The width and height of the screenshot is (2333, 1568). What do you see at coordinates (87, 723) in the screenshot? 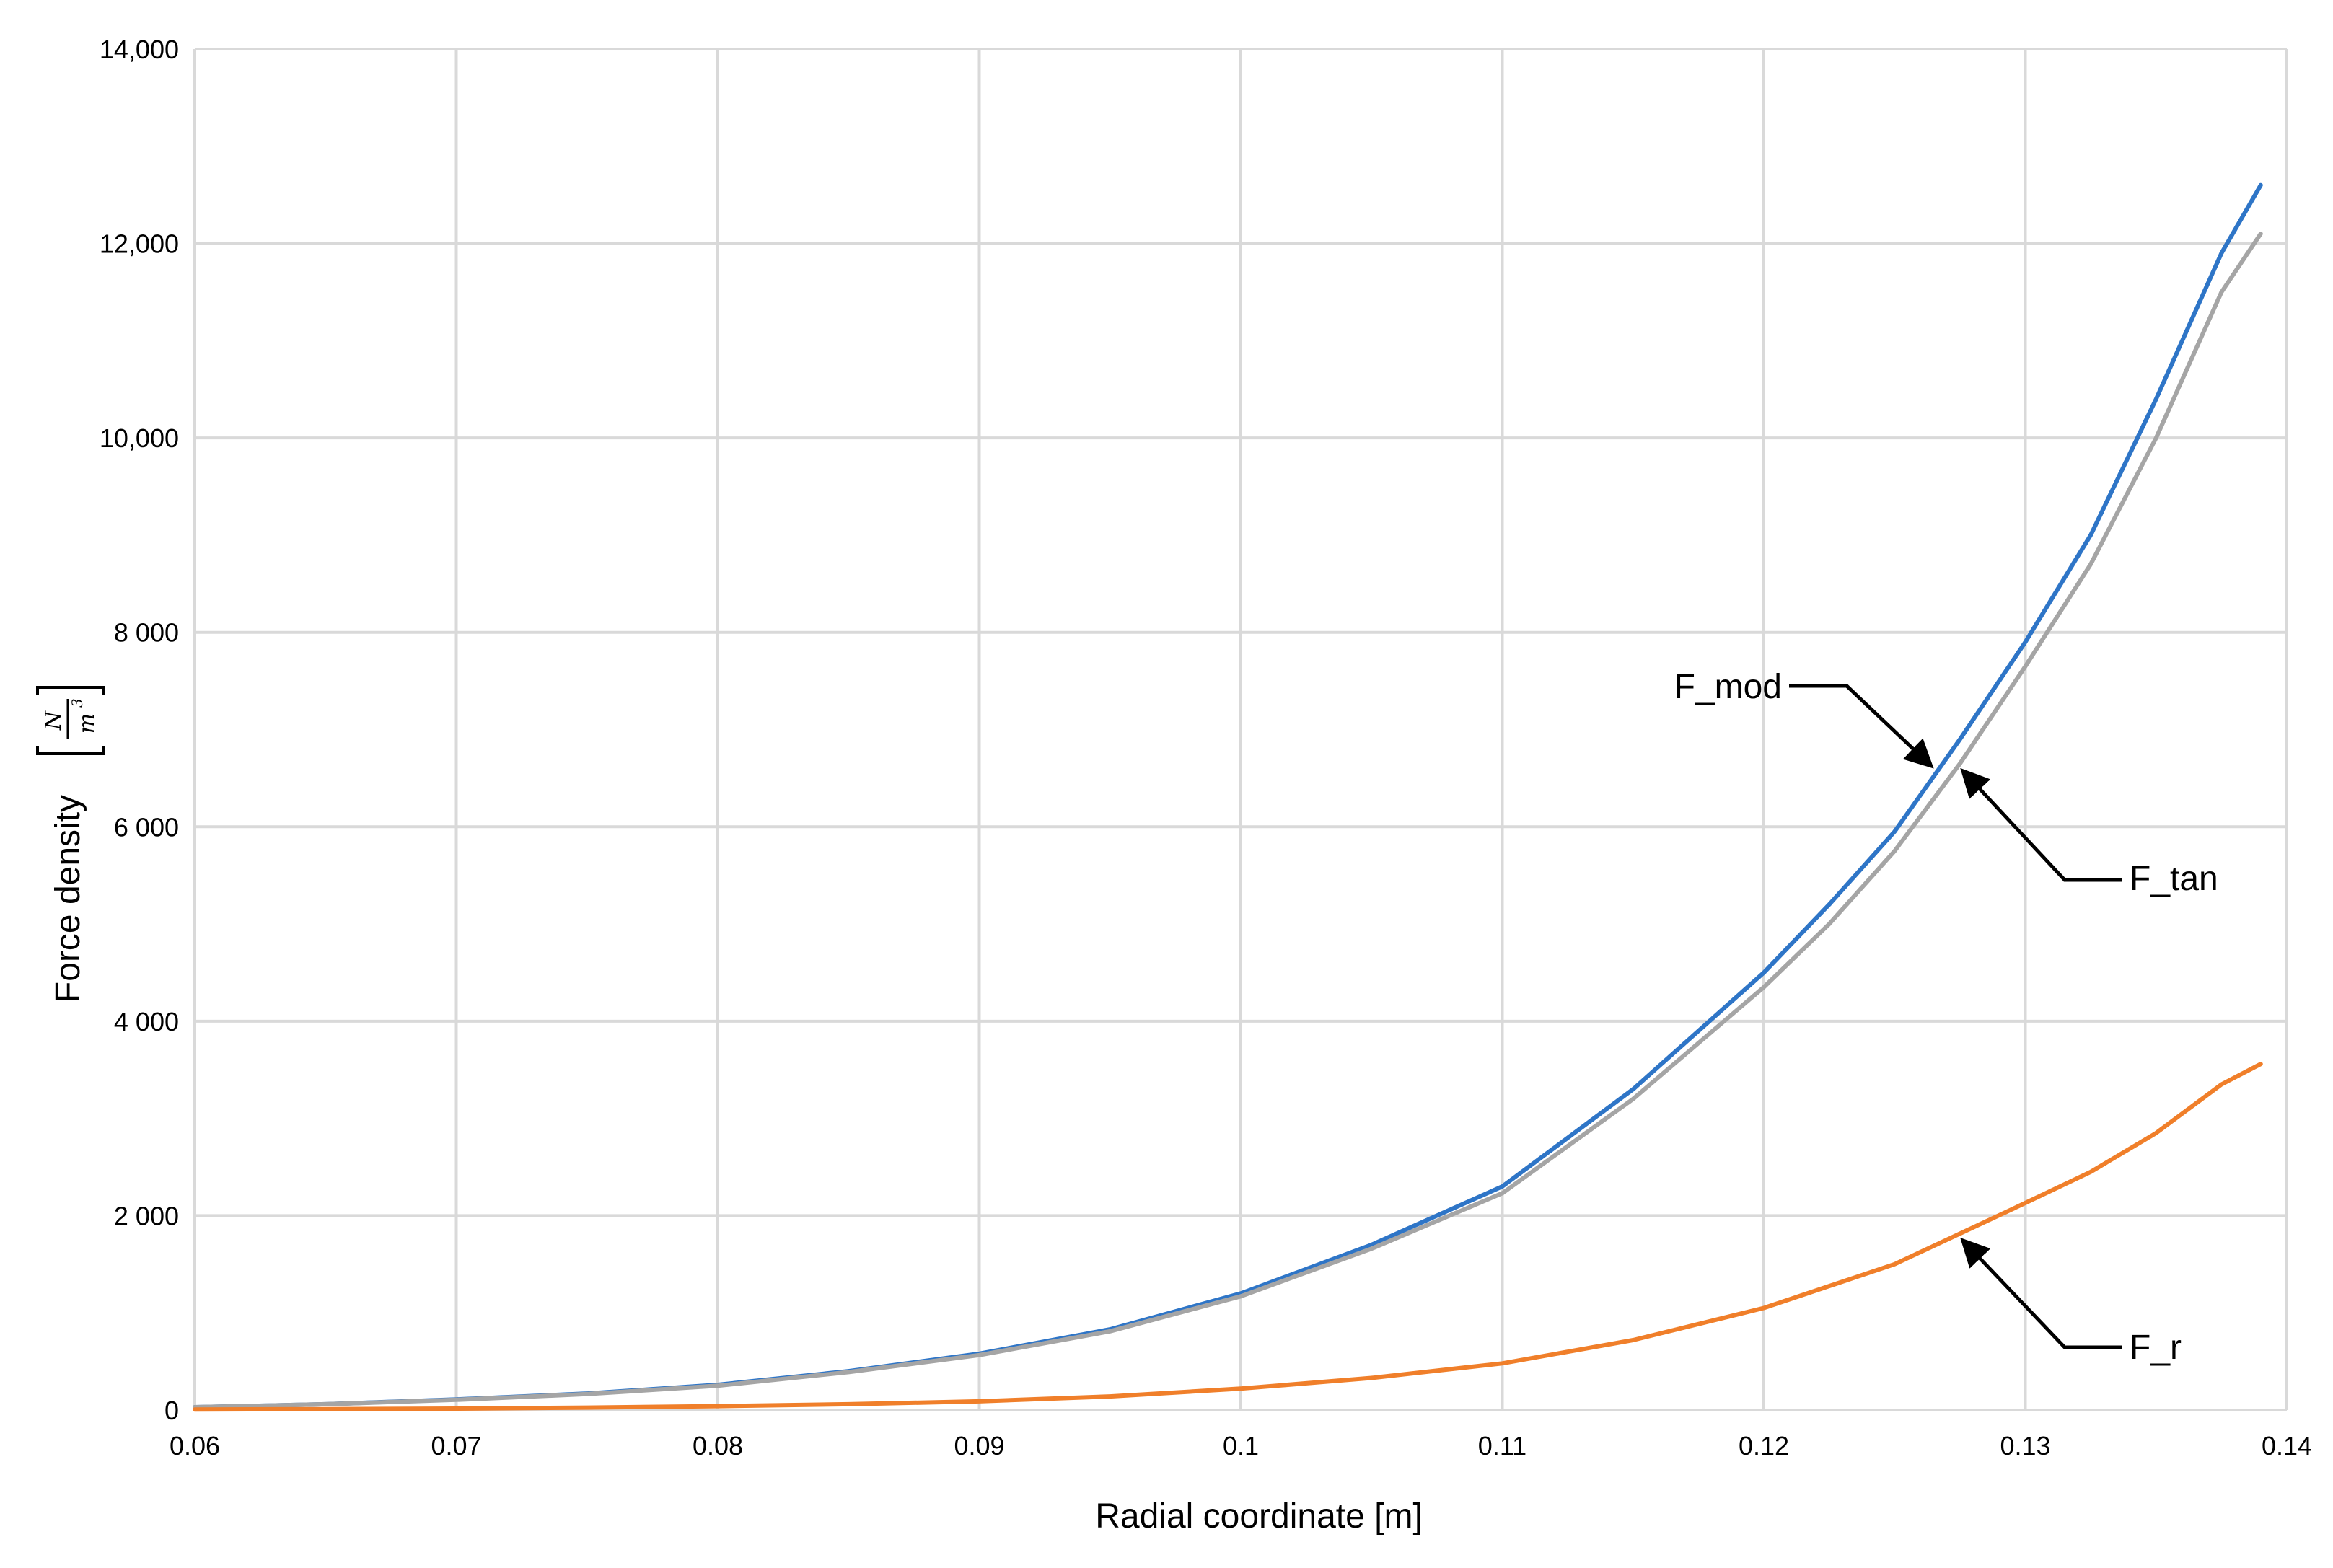
I see `unit-denominator: m` at bounding box center [87, 723].